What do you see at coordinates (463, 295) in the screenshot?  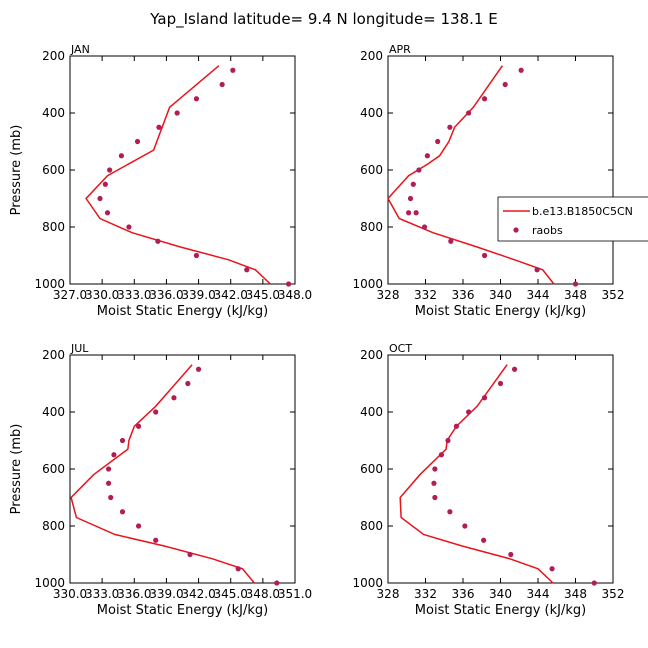 I see `x-tick-label: 336` at bounding box center [463, 295].